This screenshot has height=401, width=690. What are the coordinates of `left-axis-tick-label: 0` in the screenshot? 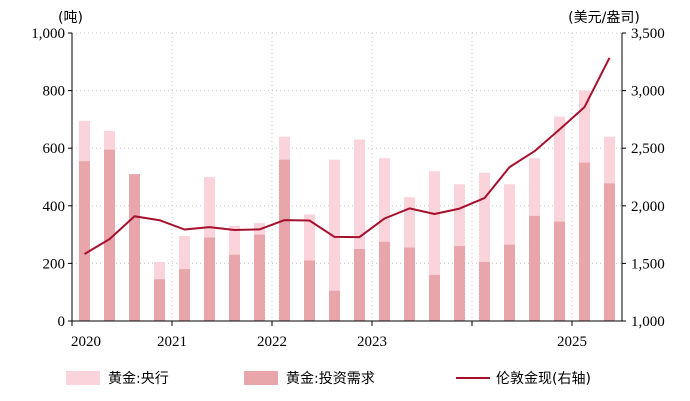 It's located at (62, 322).